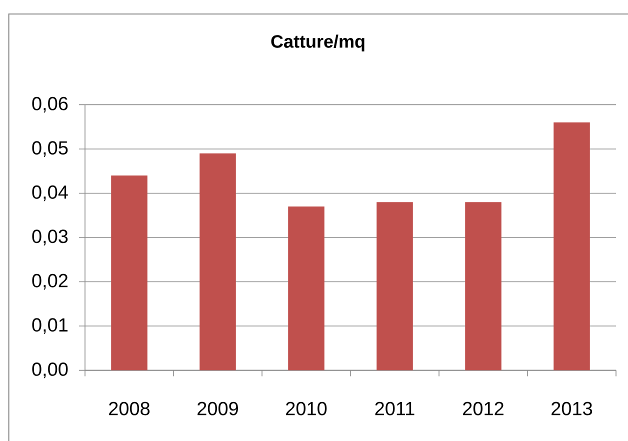 Image resolution: width=628 pixels, height=441 pixels. What do you see at coordinates (394, 409) in the screenshot?
I see `x-tick-label: 2011` at bounding box center [394, 409].